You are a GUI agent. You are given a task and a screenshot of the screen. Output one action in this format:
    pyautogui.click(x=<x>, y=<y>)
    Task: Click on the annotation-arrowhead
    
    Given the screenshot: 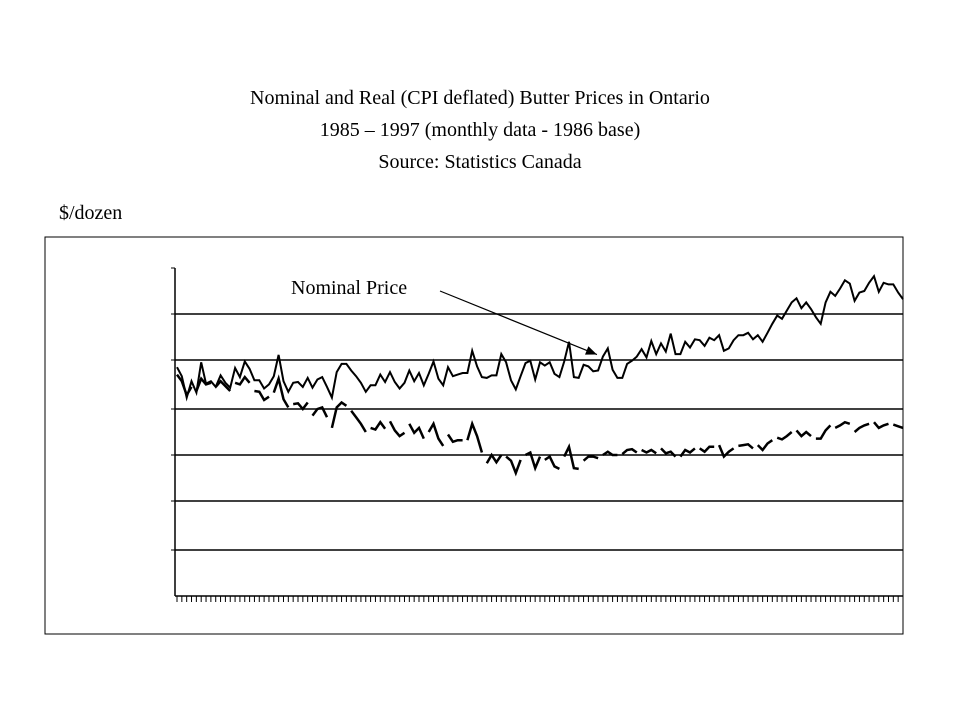 What is the action you would take?
    pyautogui.click(x=591, y=350)
    